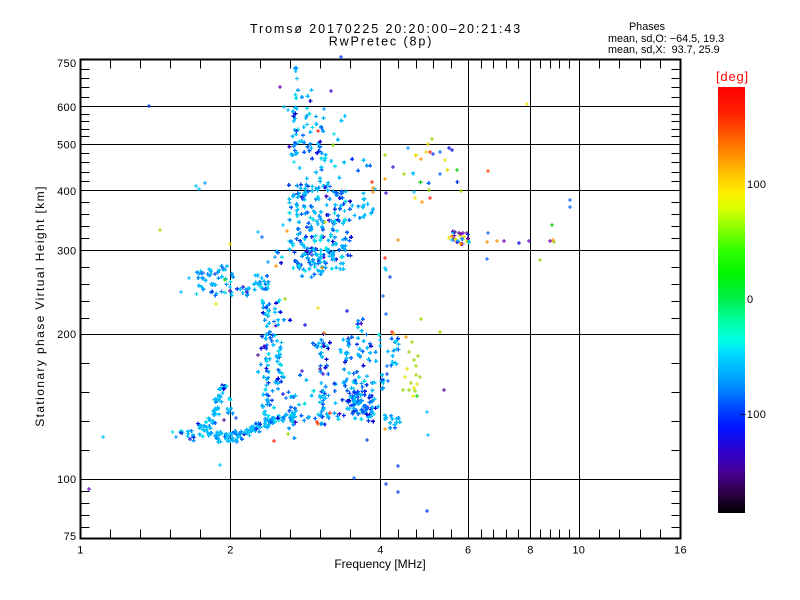 Image resolution: width=800 pixels, height=600 pixels. Describe the element at coordinates (70, 537) in the screenshot. I see `svg-text: 75` at that location.